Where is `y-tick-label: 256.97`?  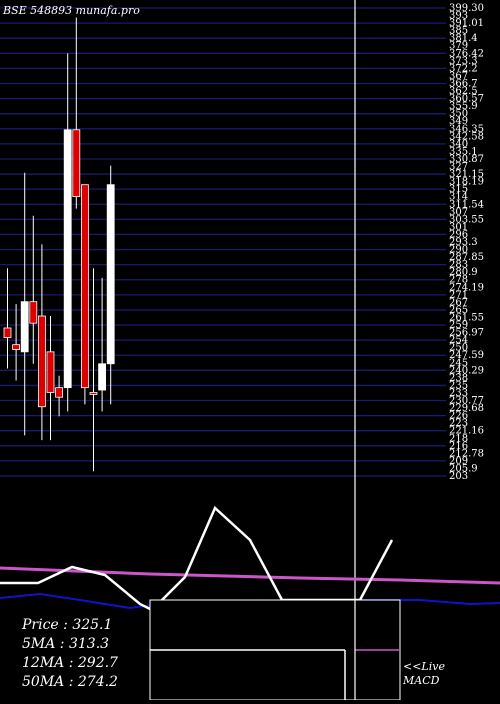 y-tick-label: 256.97 is located at coordinates (466, 333).